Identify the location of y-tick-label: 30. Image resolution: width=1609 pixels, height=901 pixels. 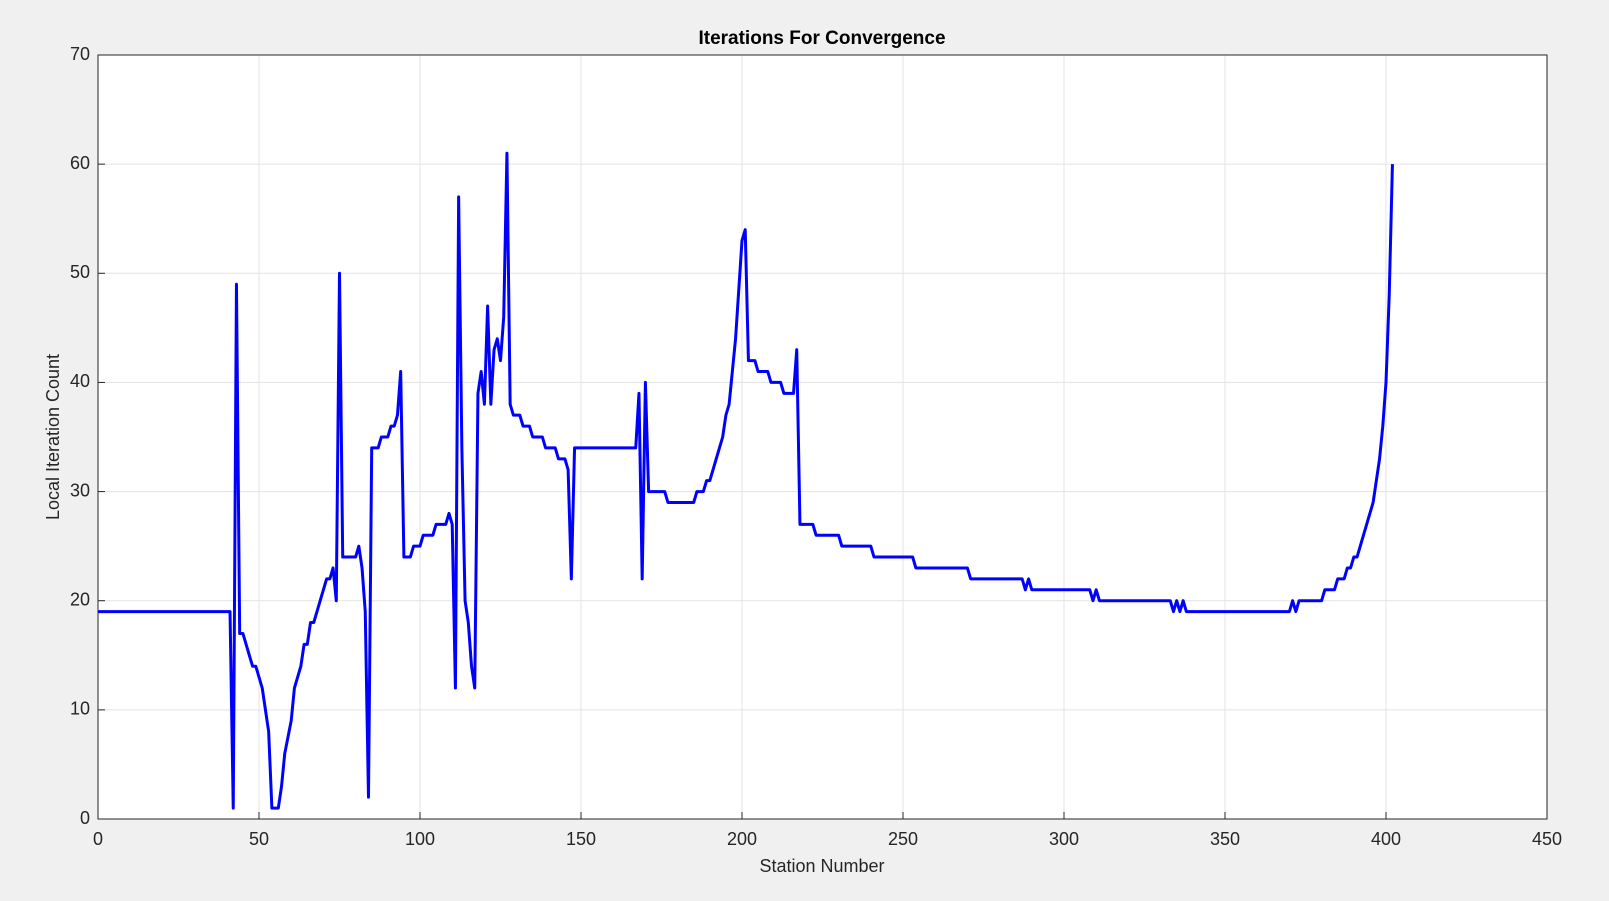
(80, 490).